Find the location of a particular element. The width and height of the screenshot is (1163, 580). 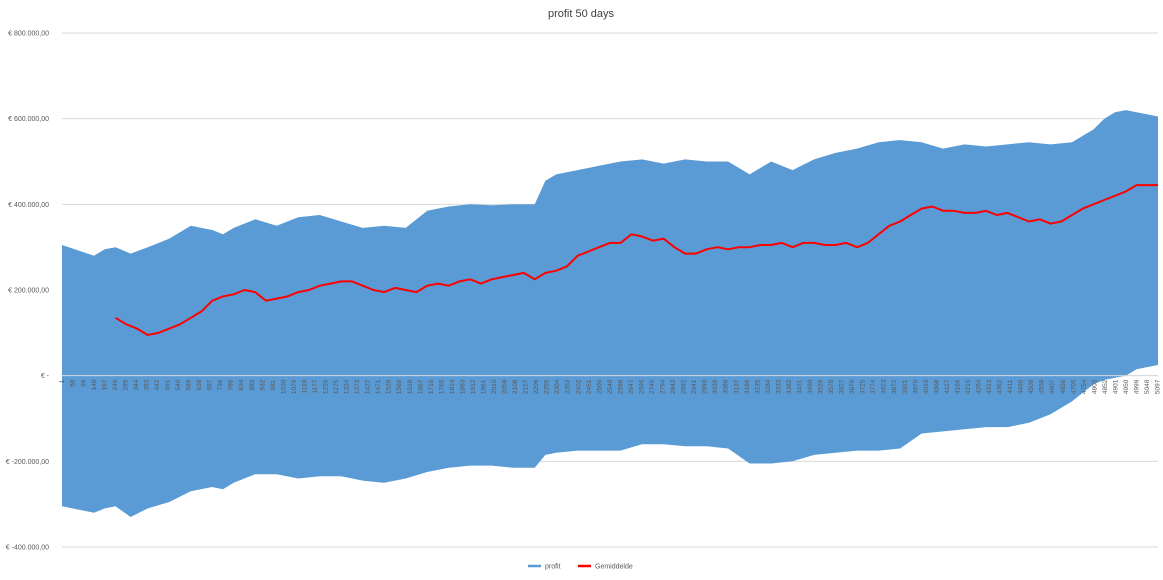

x-tick-label: 3480 is located at coordinates (810, 386).